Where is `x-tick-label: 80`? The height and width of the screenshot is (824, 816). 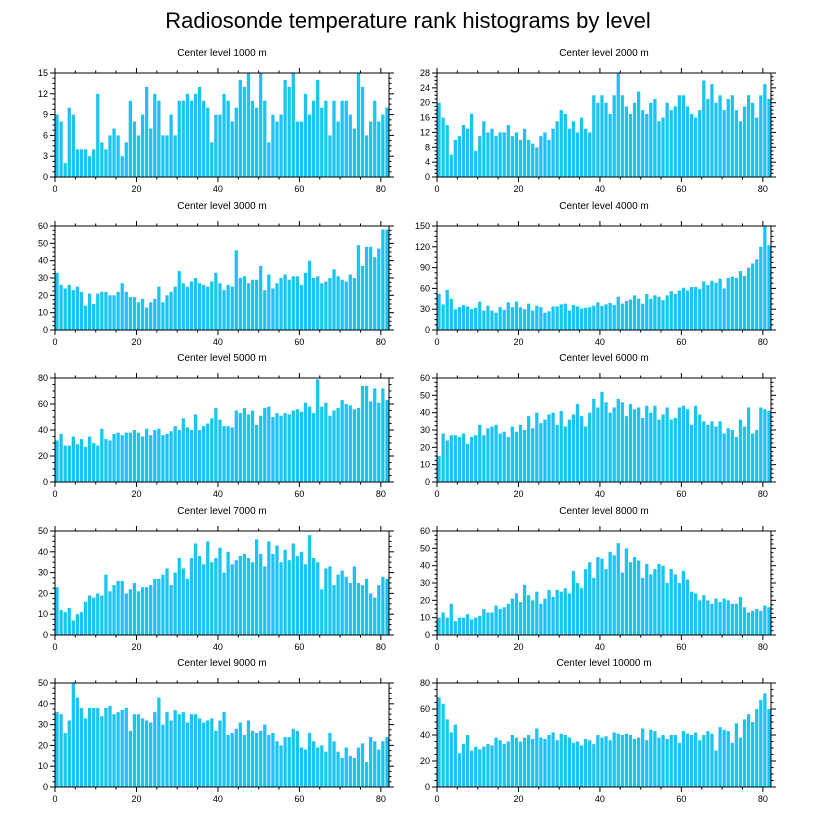 x-tick-label: 80 is located at coordinates (763, 799).